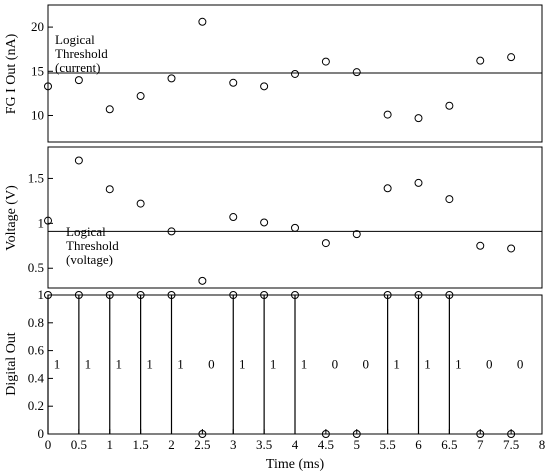 The image size is (550, 474). I want to click on time-x-tick-label: 3.5, so click(264, 444).